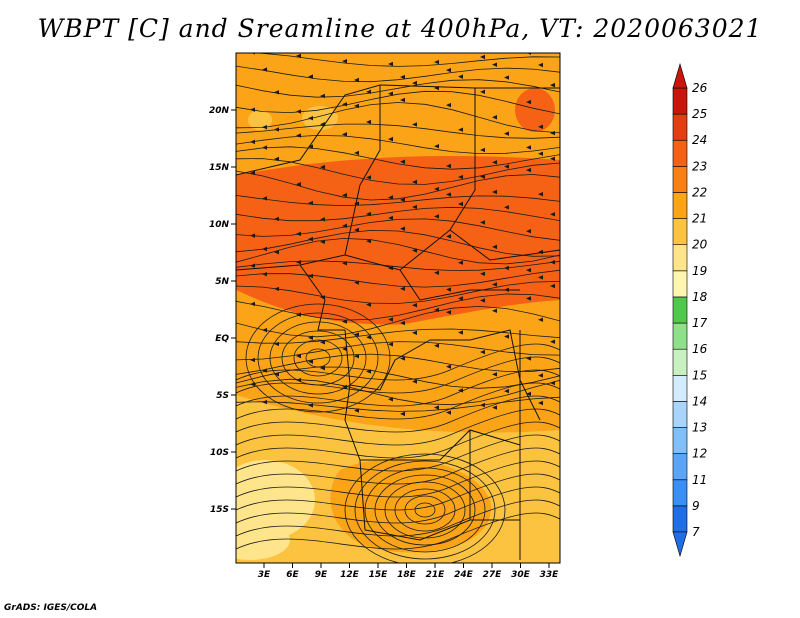 This screenshot has height=618, width=800. I want to click on lon-tick-label: 18E, so click(407, 575).